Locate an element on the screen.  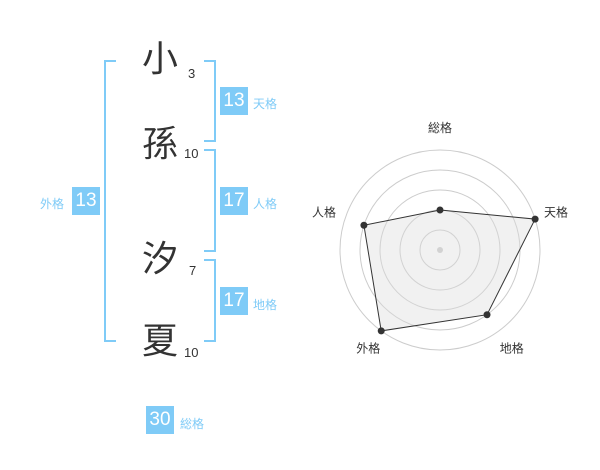
center-dot is located at coordinates (440, 250).